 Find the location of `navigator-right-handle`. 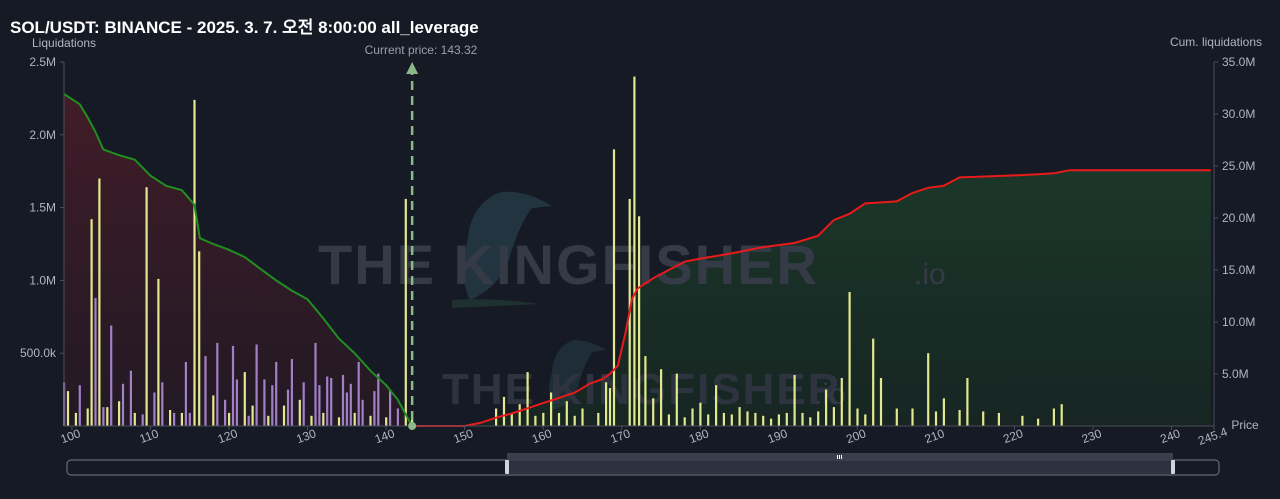

navigator-right-handle is located at coordinates (1173, 467).